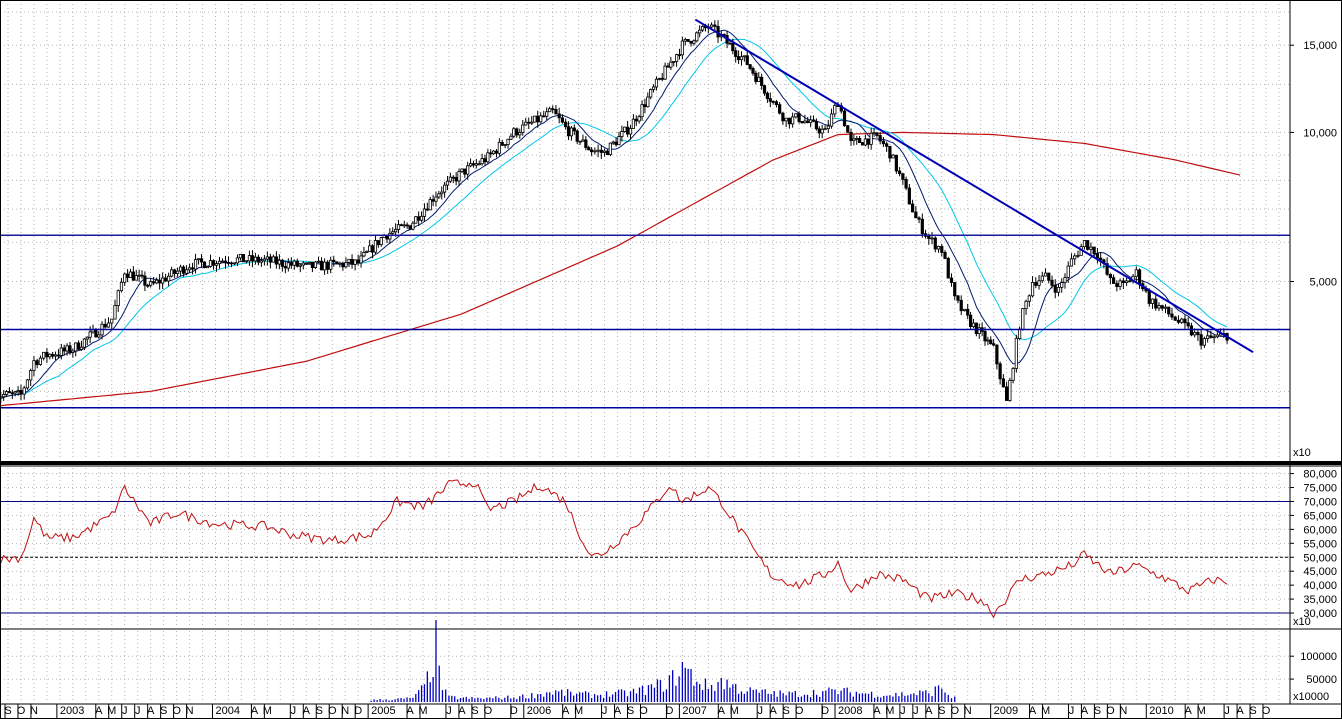  I want to click on volume-panel: 100000 50000 x10000, so click(668, 661).